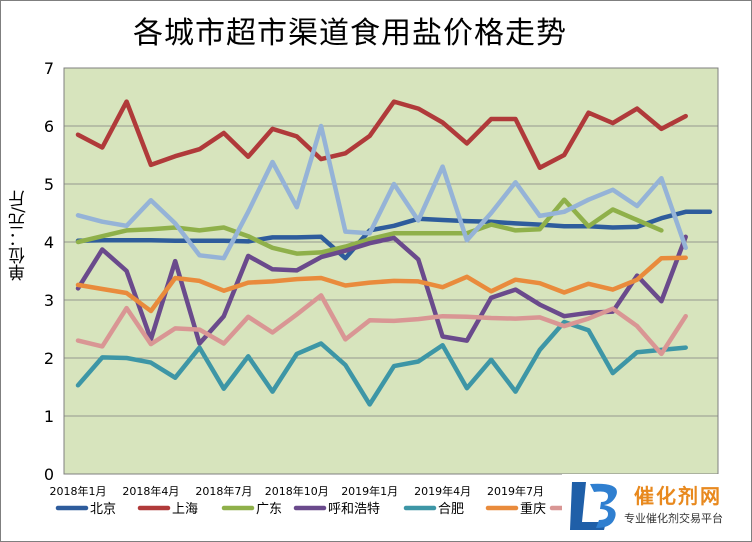 This screenshot has width=752, height=542. I want to click on y-tick-label: 4, so click(49, 242).